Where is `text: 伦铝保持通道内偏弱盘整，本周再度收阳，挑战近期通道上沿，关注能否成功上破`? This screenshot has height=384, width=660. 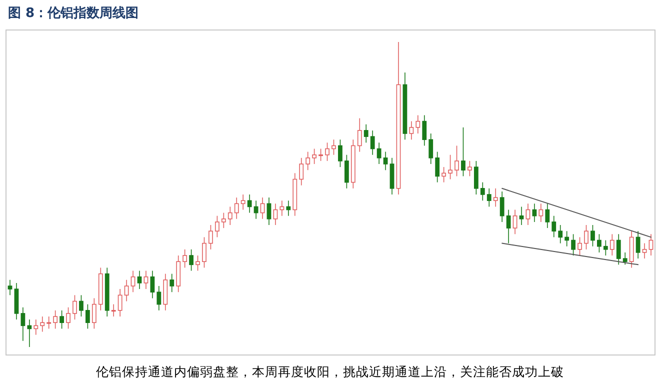 text: 伦铝保持通道内偏弱盘整，本周再度收阳，挑战近期通道上沿，关注能否成功上破 is located at coordinates (330, 371).